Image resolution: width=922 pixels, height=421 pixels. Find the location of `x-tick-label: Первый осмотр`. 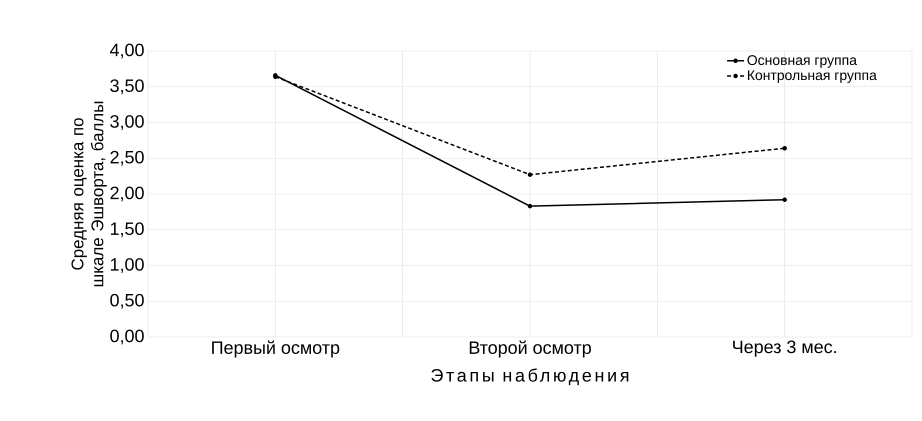

x-tick-label: Первый осмотр is located at coordinates (276, 349).